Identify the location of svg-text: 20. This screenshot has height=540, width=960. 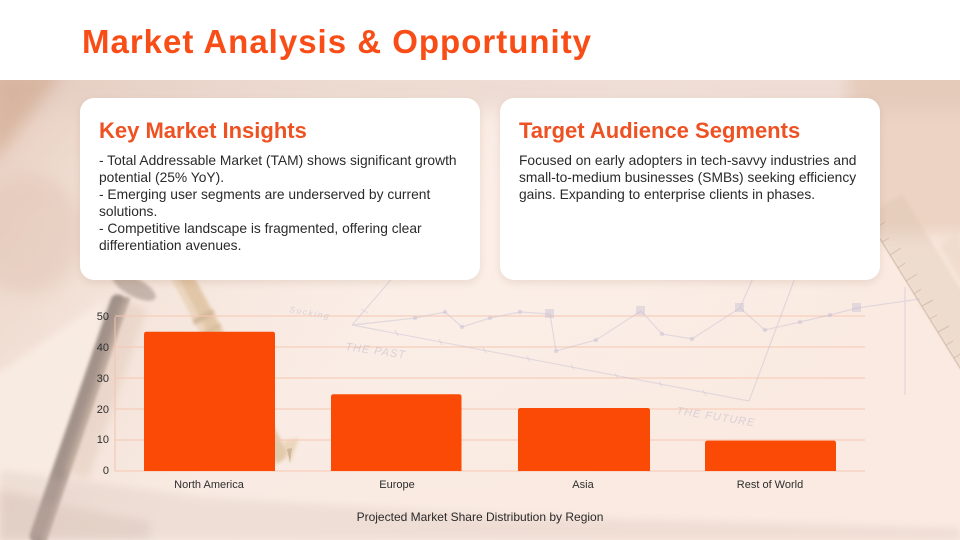
(103, 410).